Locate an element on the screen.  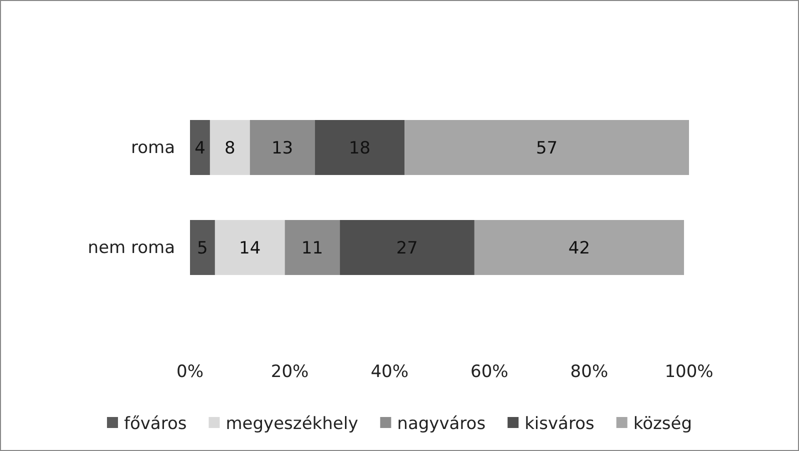
legend-label: kisváros is located at coordinates (559, 424).